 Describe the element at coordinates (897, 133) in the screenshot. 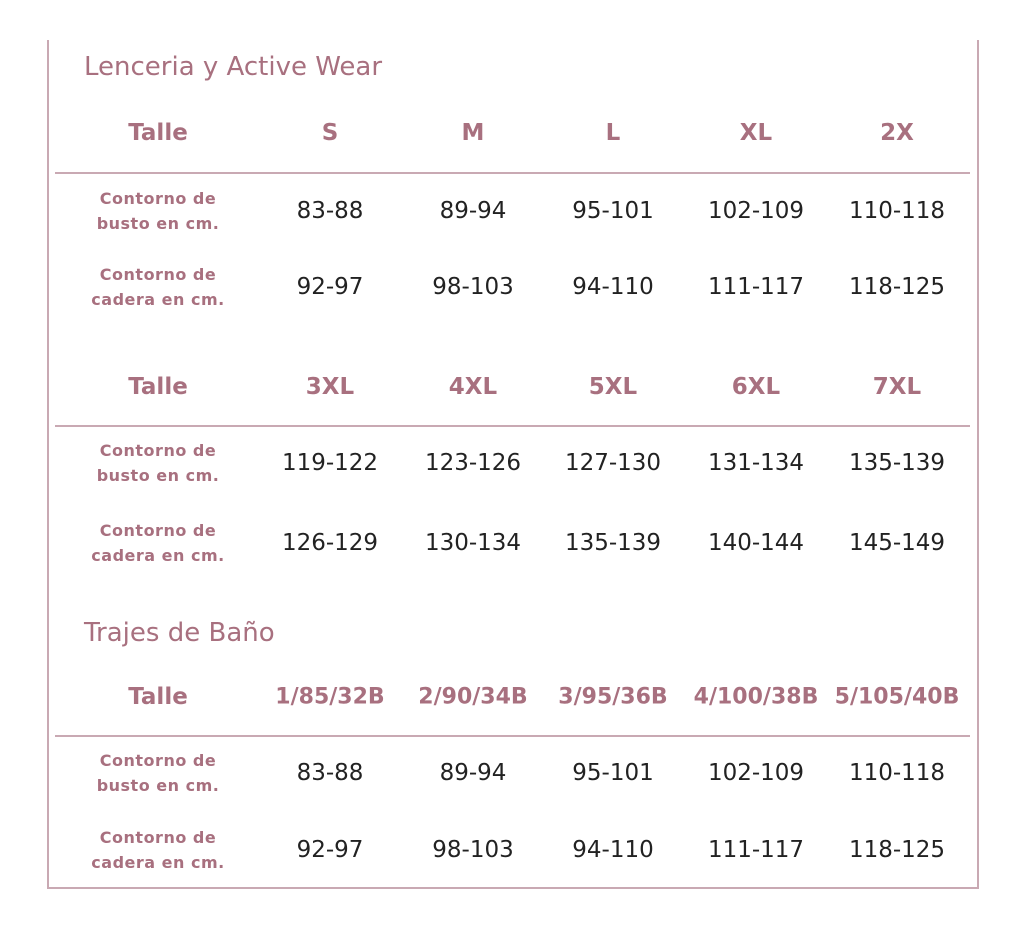

I see `size-header: 2X` at that location.